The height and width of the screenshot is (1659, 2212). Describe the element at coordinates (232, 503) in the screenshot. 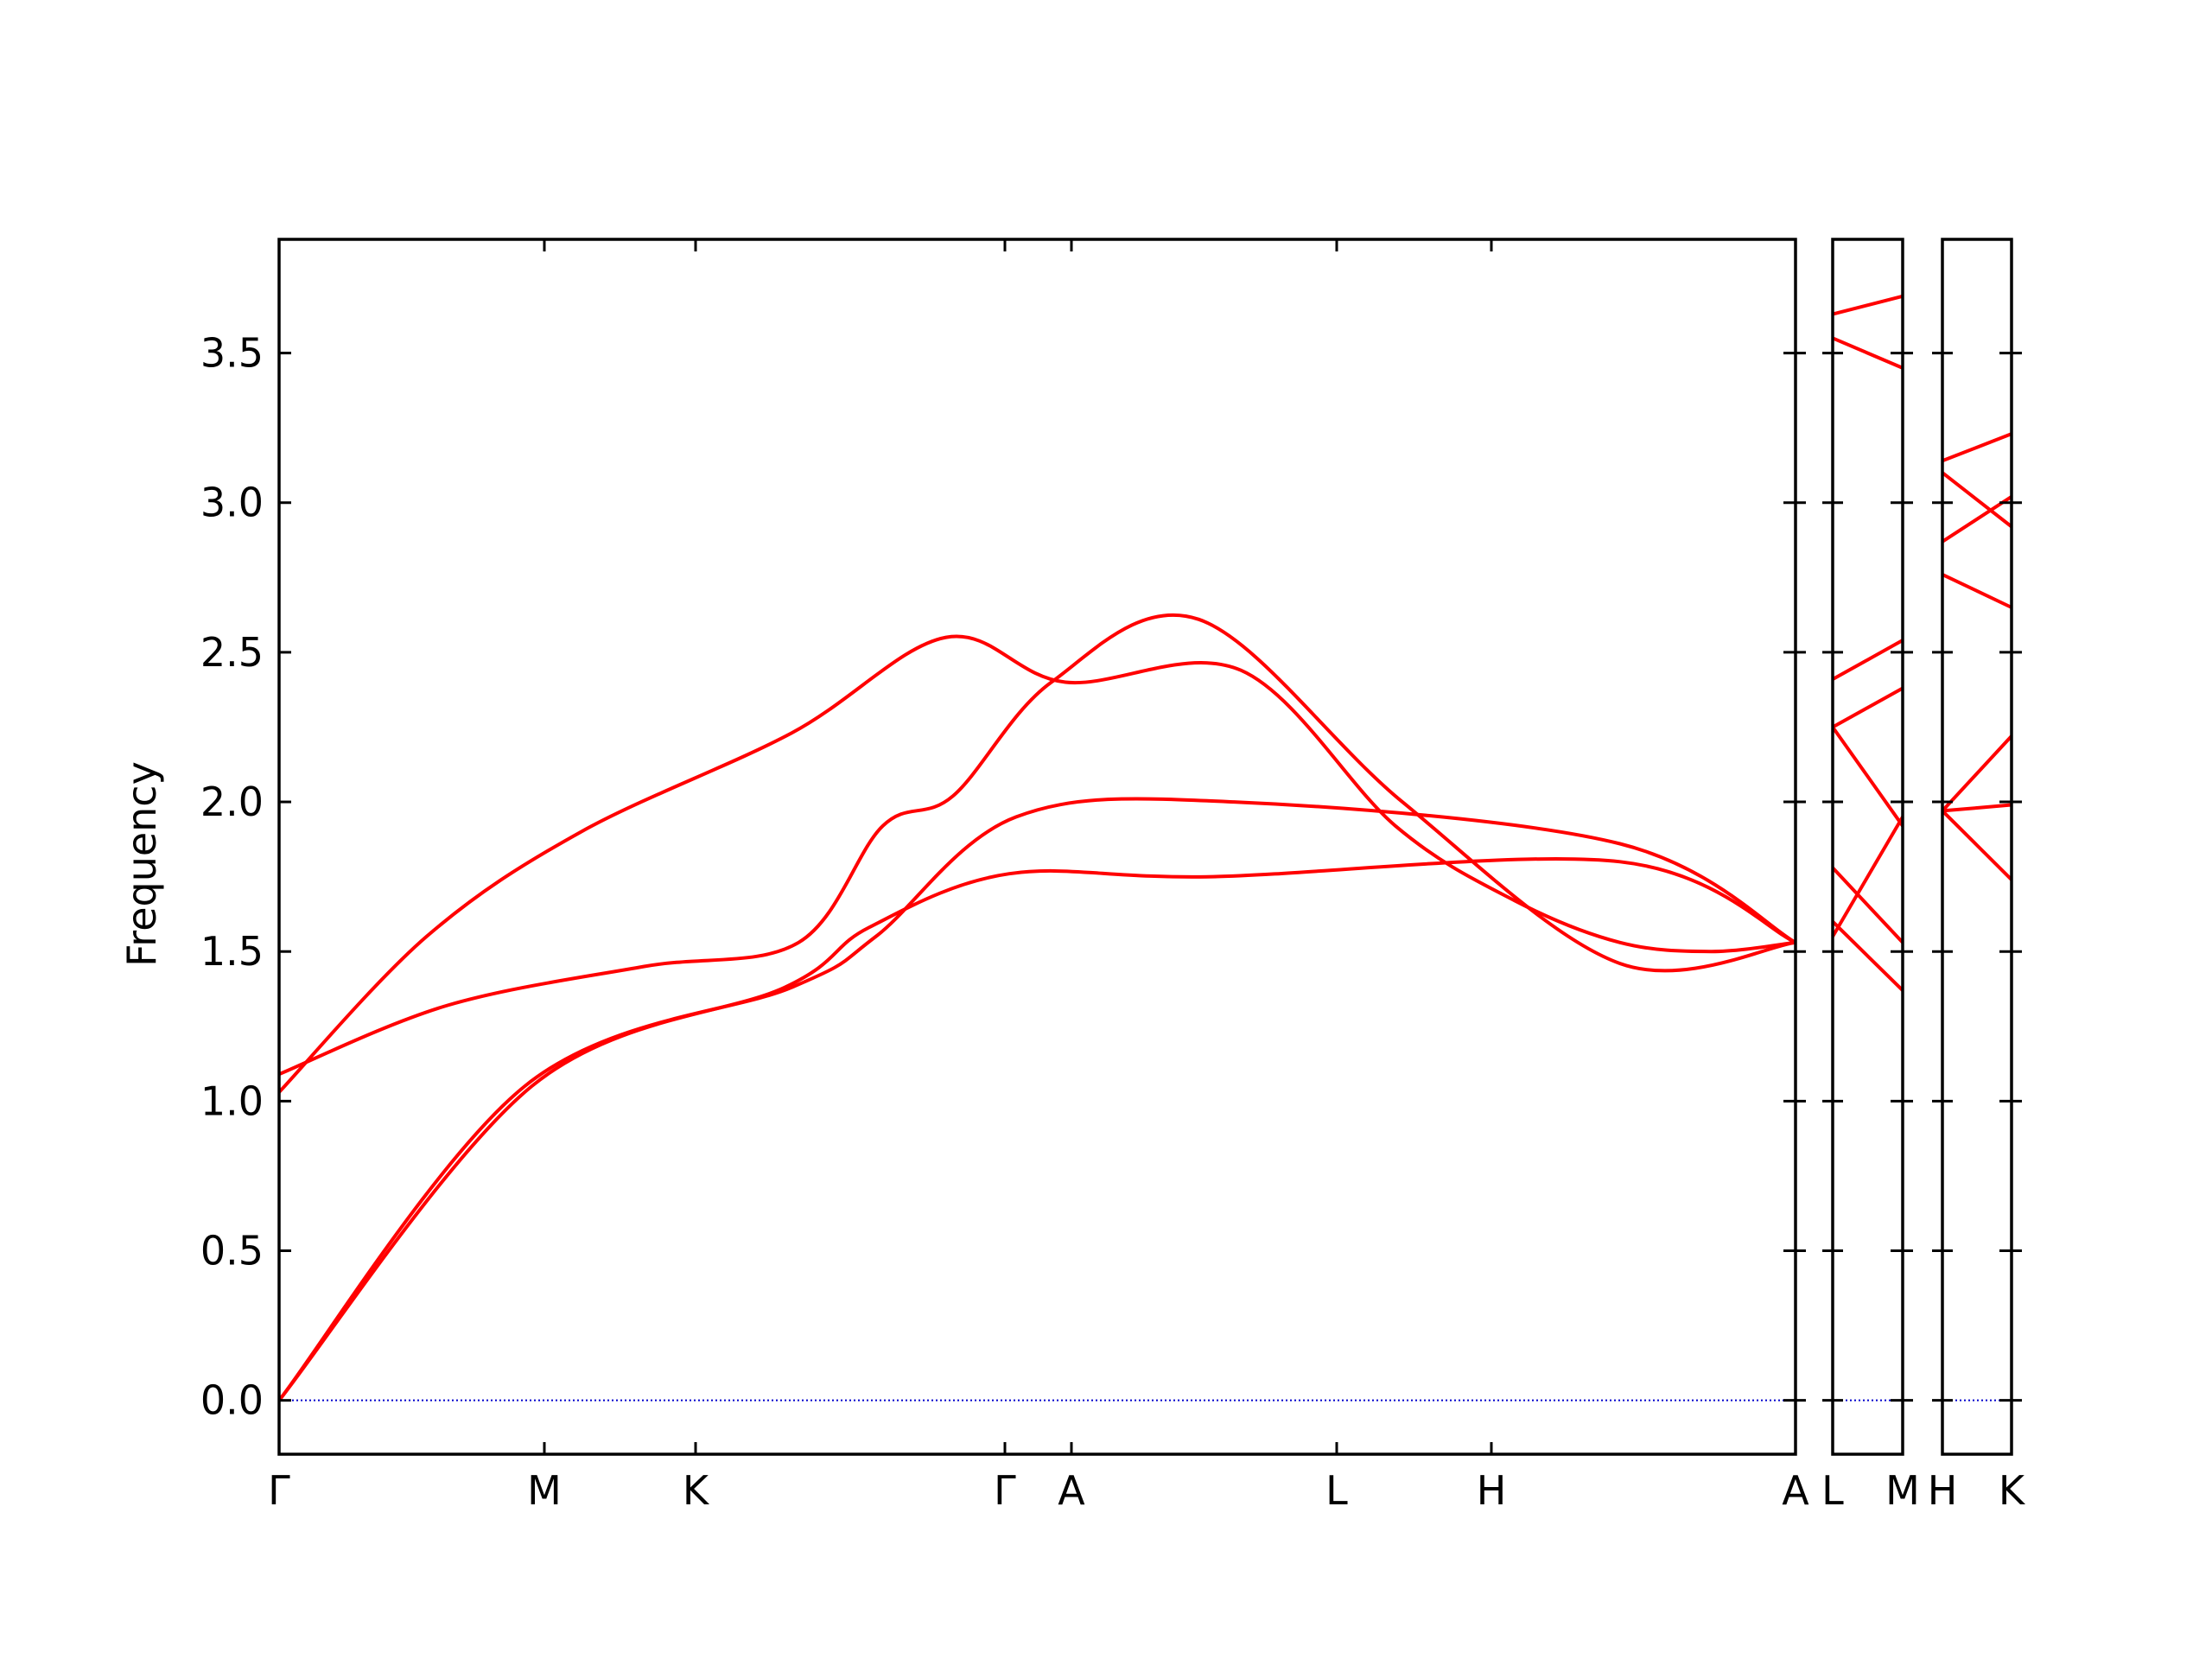

I see `y-tick-label: 3.0` at that location.